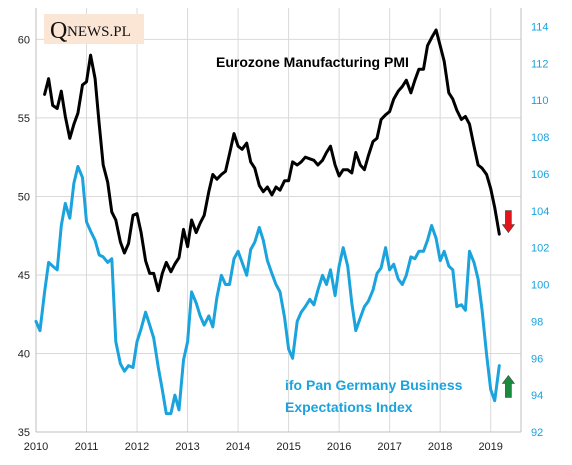  What do you see at coordinates (540, 175) in the screenshot?
I see `y-right-tick-label-106: 106` at bounding box center [540, 175].